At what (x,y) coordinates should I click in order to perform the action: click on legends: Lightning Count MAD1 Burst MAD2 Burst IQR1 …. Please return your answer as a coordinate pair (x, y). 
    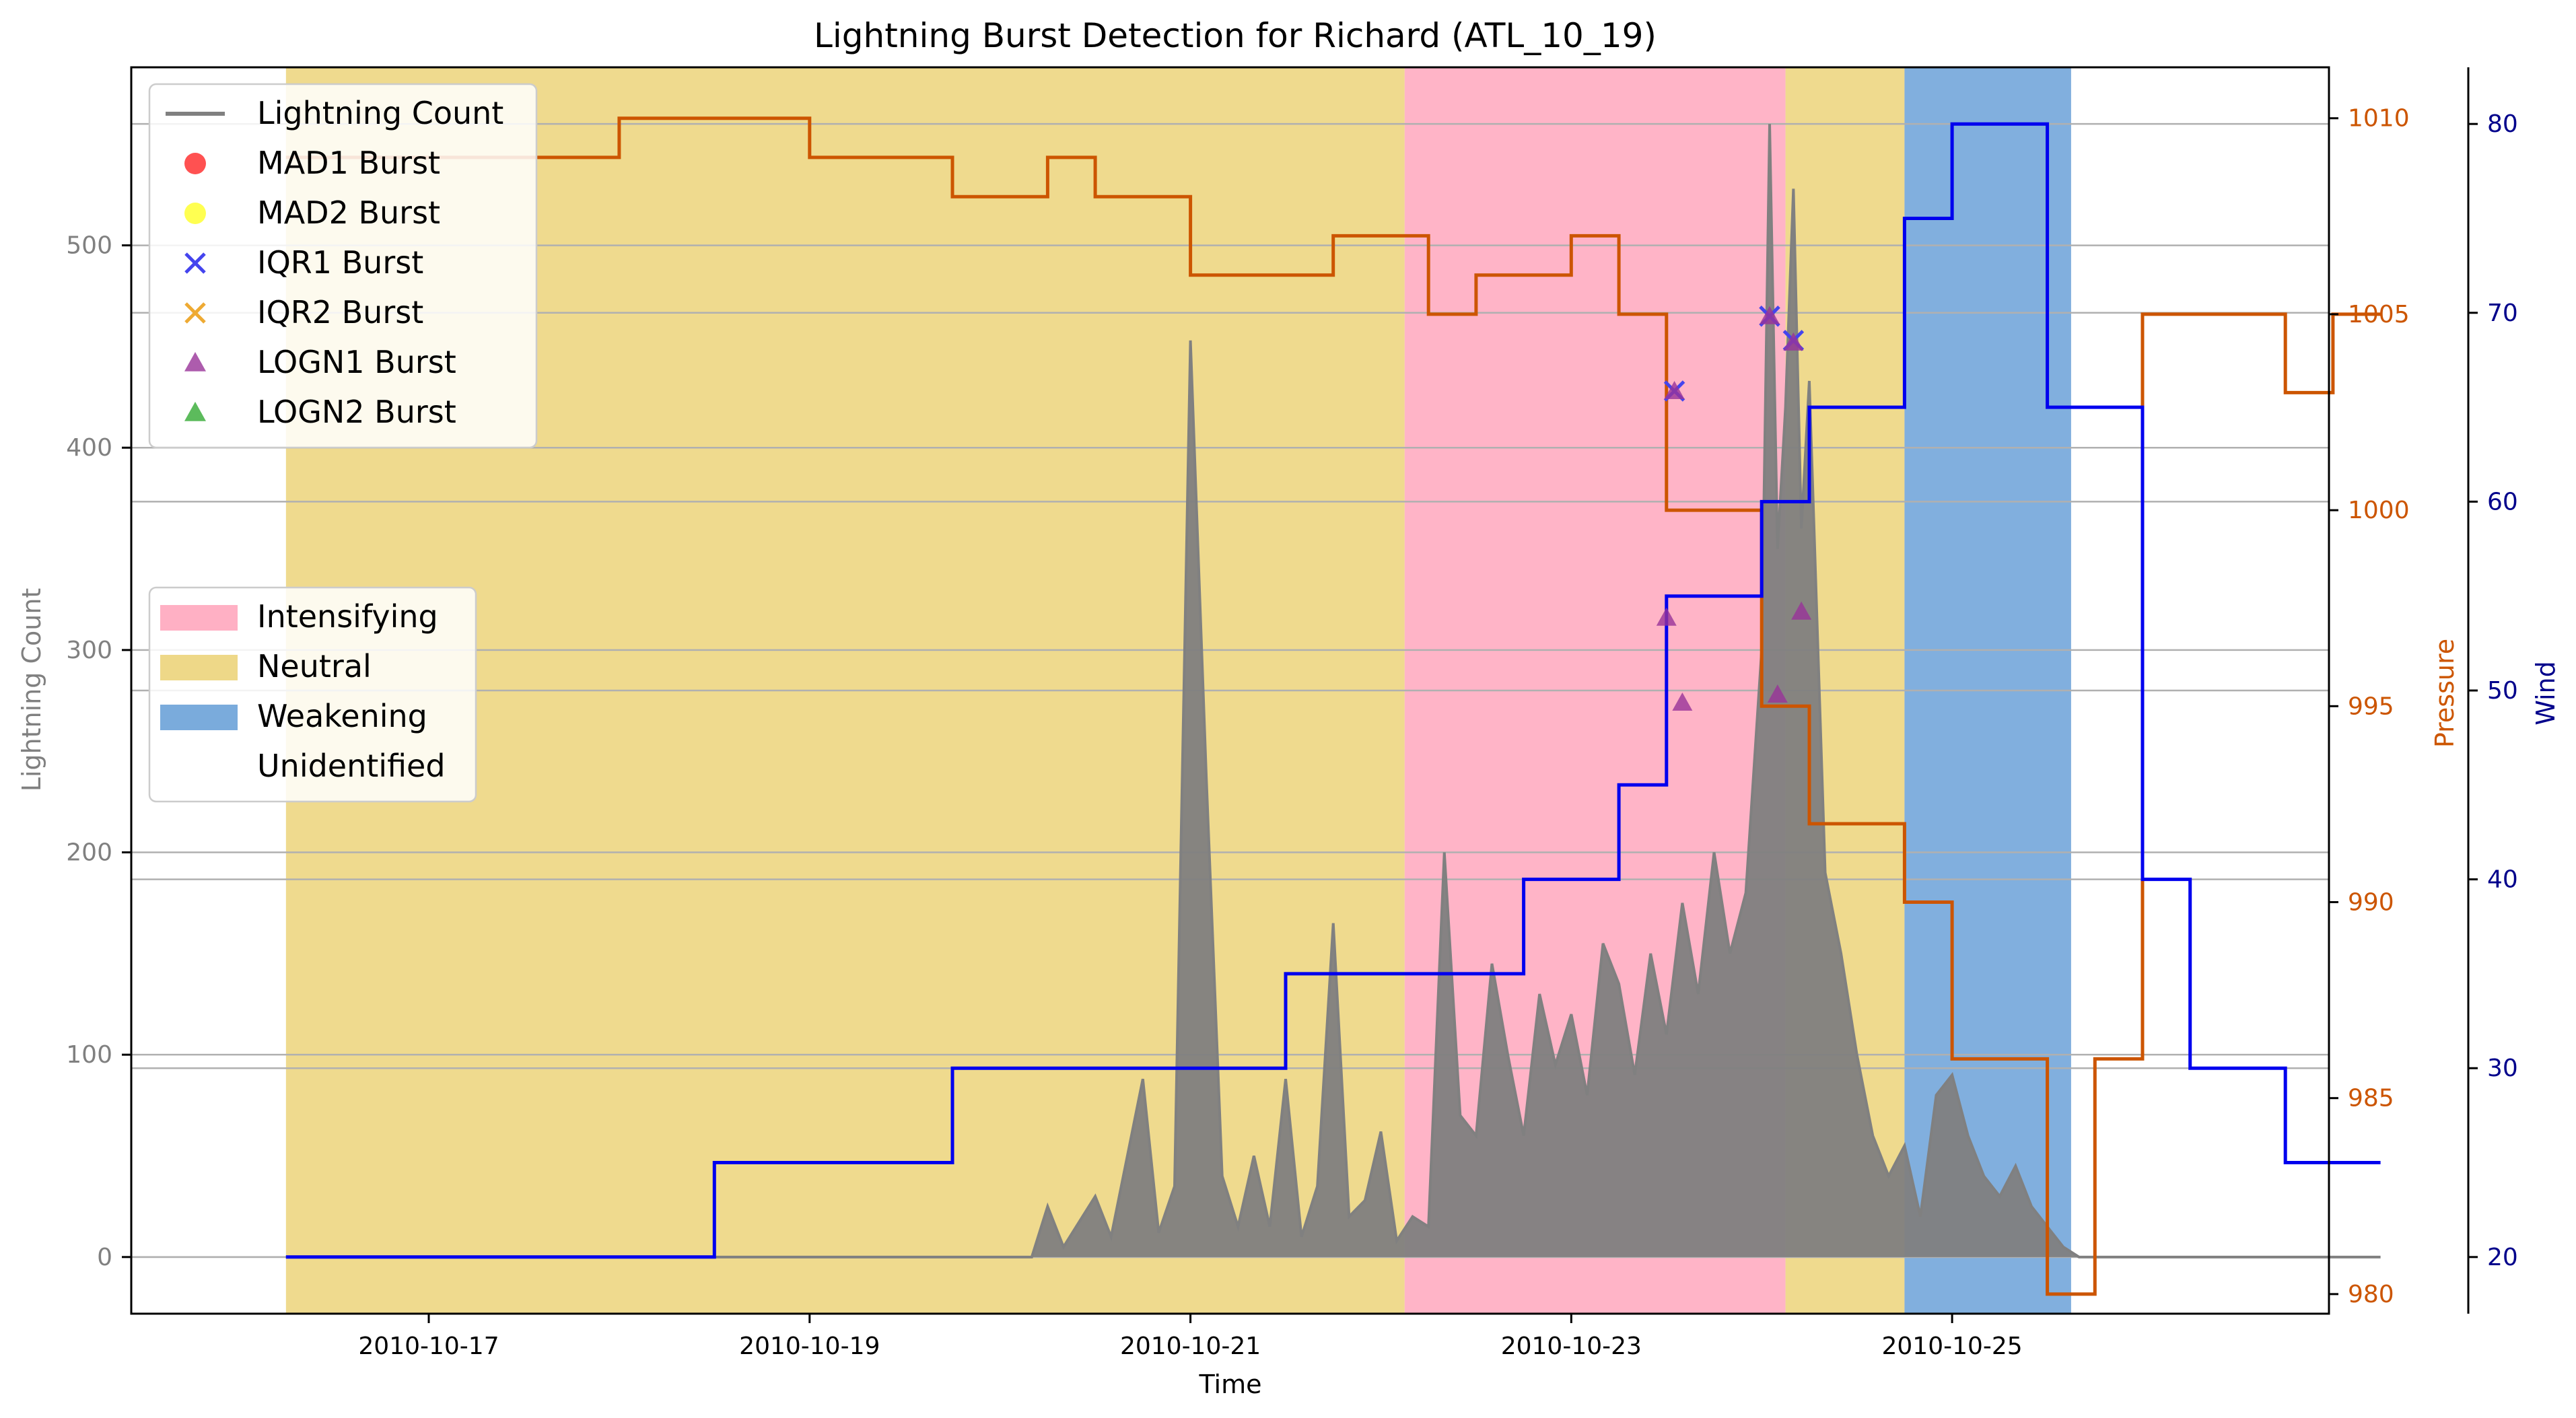
    Looking at the image, I should click on (343, 443).